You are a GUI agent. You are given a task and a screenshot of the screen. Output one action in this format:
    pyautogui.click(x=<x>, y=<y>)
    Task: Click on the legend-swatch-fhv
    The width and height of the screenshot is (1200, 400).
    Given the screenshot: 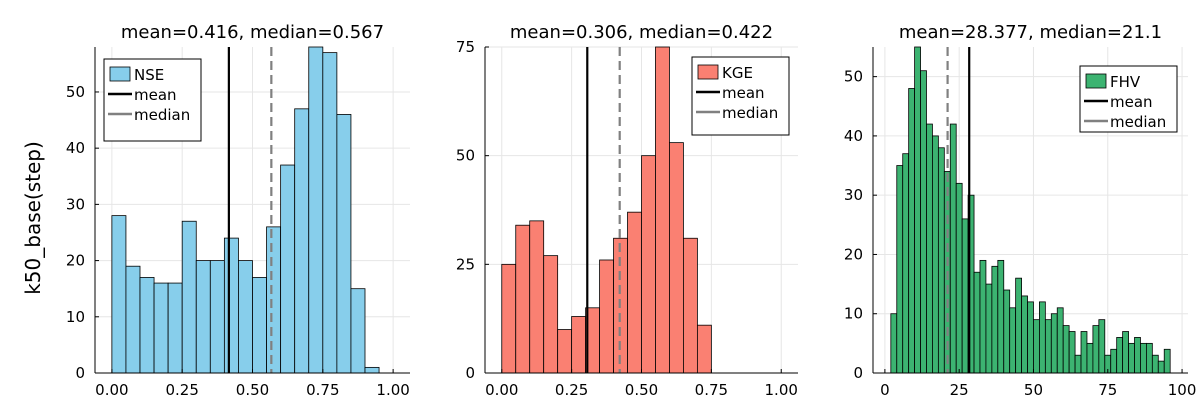 What is the action you would take?
    pyautogui.click(x=1096, y=81)
    